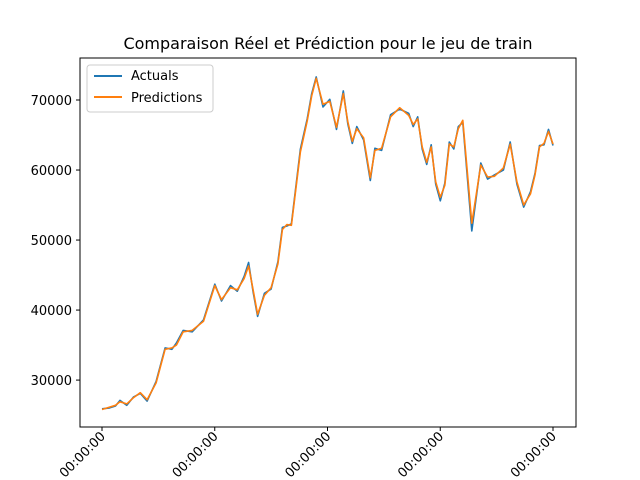 Image resolution: width=640 pixels, height=480 pixels. Describe the element at coordinates (167, 98) in the screenshot. I see `legend-label-predictions: Predictions` at that location.